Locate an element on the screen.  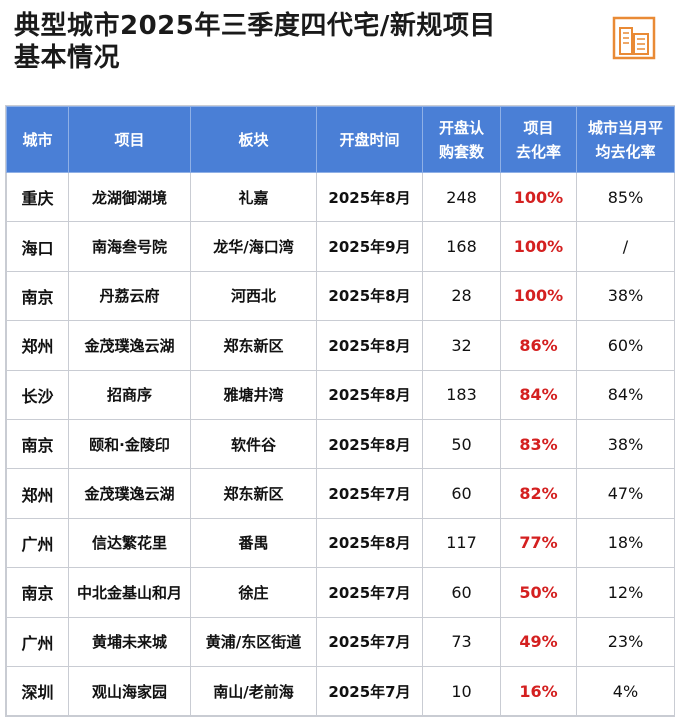
cell-area: 河西北 is located at coordinates (253, 296).